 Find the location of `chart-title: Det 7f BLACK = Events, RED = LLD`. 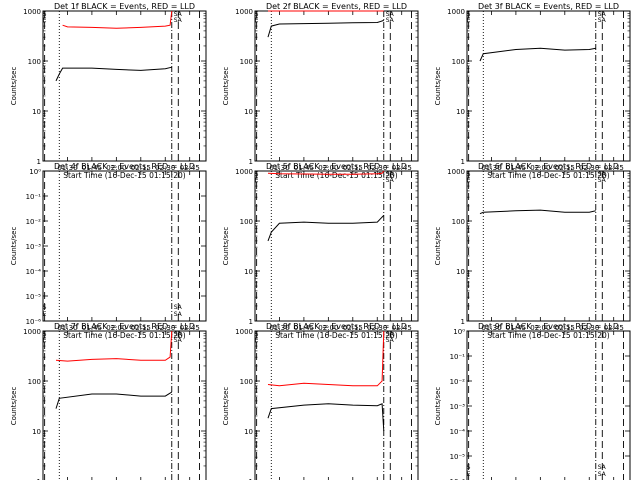

chart-title: Det 7f BLACK = Events, RED = LLD is located at coordinates (124, 326).